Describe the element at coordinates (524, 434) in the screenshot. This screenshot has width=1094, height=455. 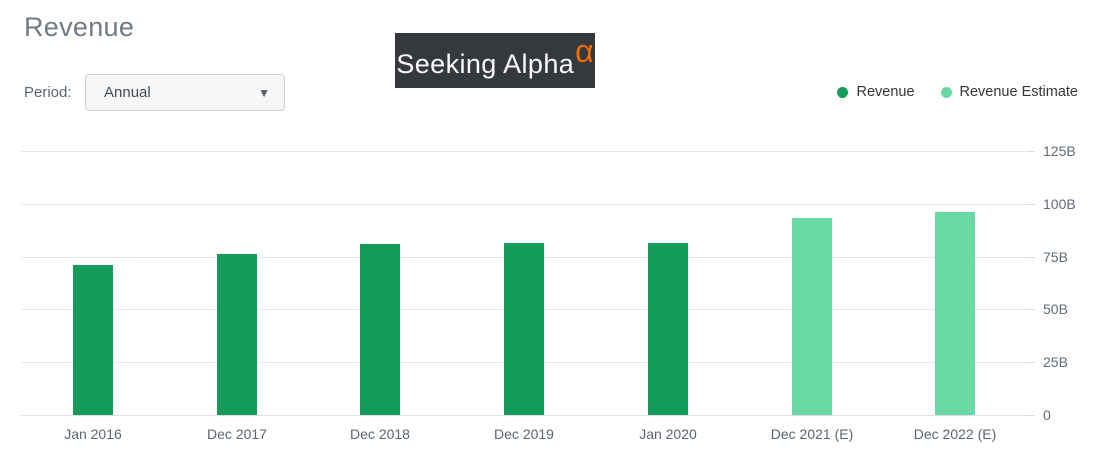
I see `x-axis-label: Dec 2019` at that location.